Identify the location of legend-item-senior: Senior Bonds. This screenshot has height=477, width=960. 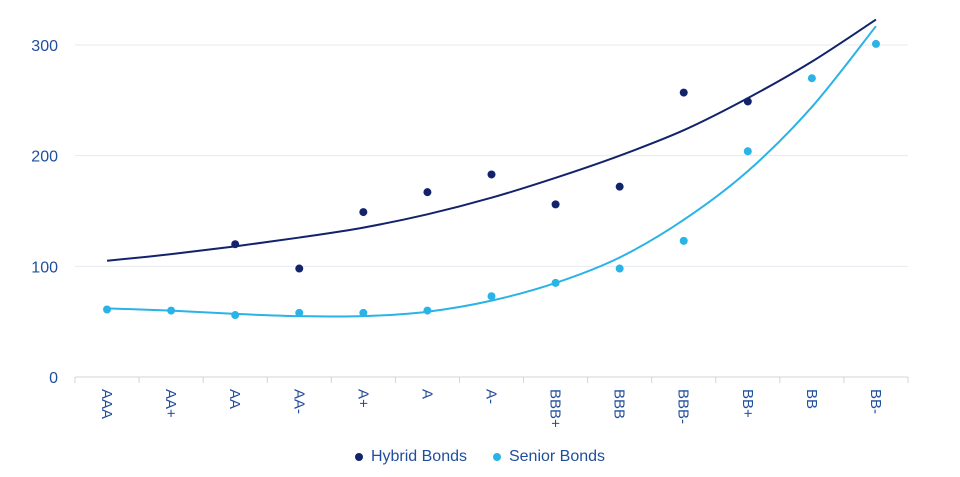
(549, 457).